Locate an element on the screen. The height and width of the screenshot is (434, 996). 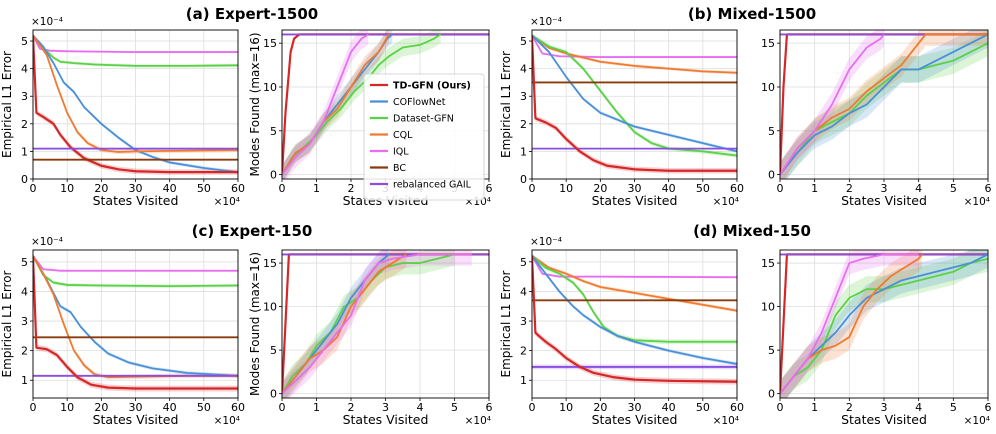
legend-label-iql: IQL is located at coordinates (401, 152).